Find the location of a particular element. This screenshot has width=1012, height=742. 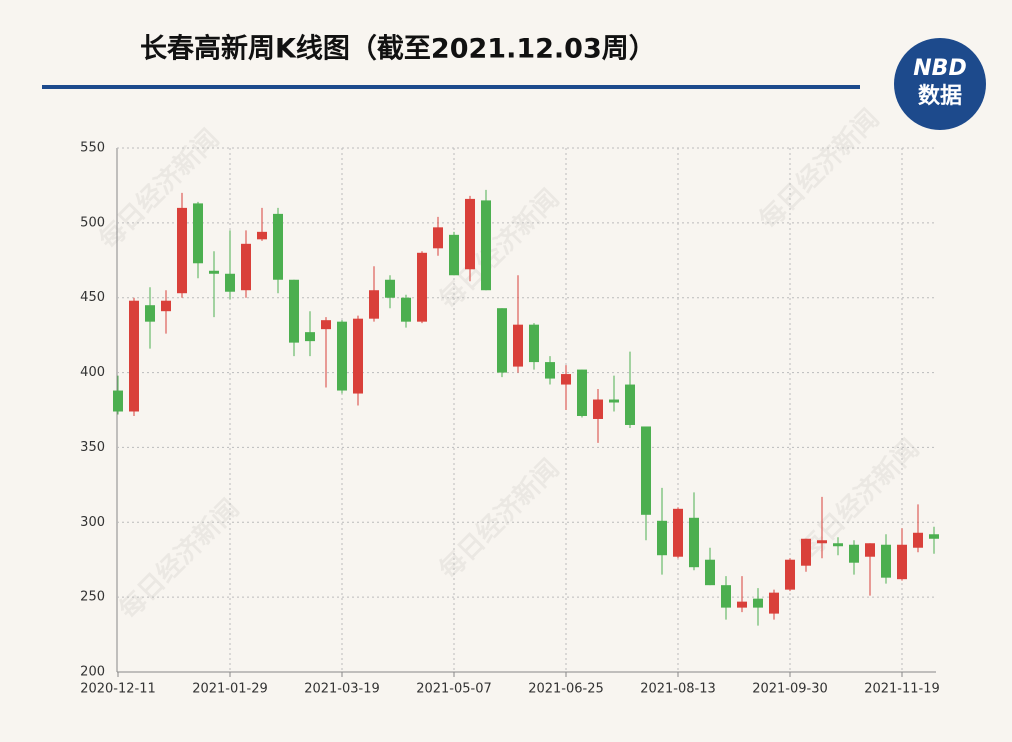

logo-circle is located at coordinates (940, 84).